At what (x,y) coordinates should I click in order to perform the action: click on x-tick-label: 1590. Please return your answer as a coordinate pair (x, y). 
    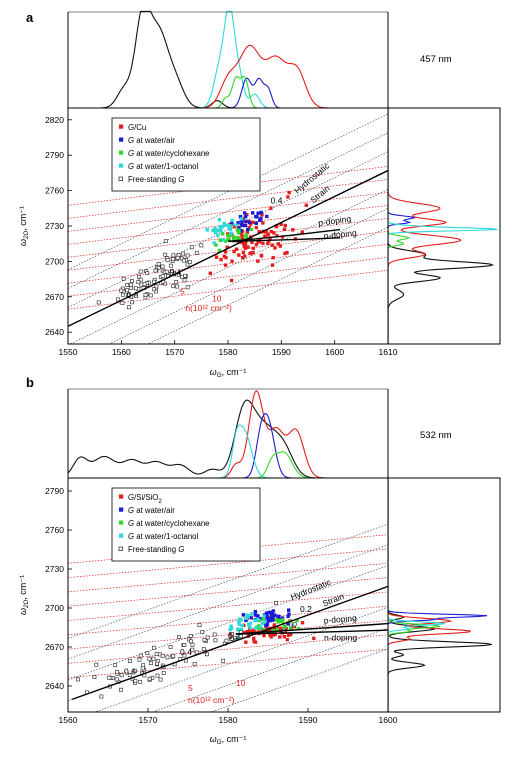
    Looking at the image, I should click on (308, 720).